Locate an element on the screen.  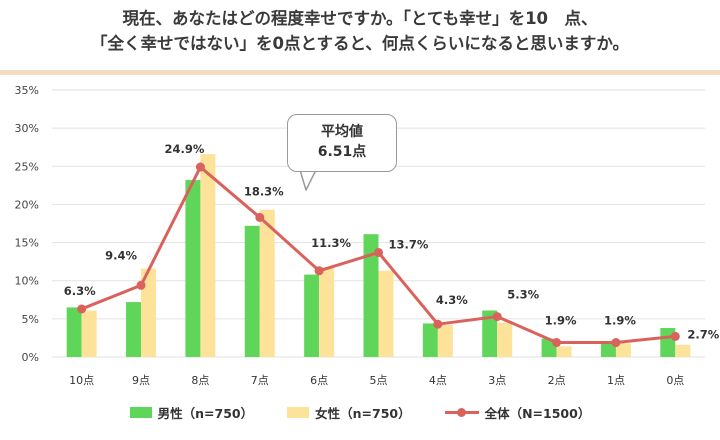
x-tick-label: 2点 is located at coordinates (557, 380).